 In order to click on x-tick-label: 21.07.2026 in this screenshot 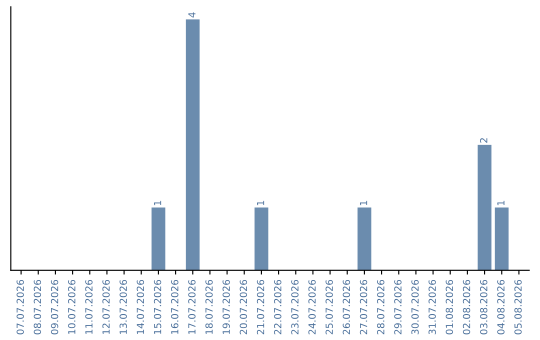, I will do `click(260, 307)`.